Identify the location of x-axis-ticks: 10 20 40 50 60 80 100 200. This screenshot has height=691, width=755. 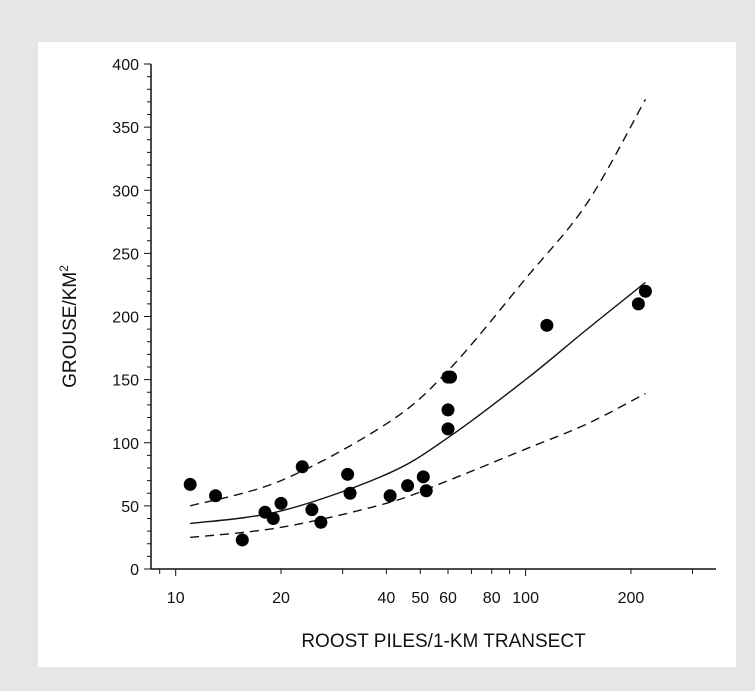
(426, 588).